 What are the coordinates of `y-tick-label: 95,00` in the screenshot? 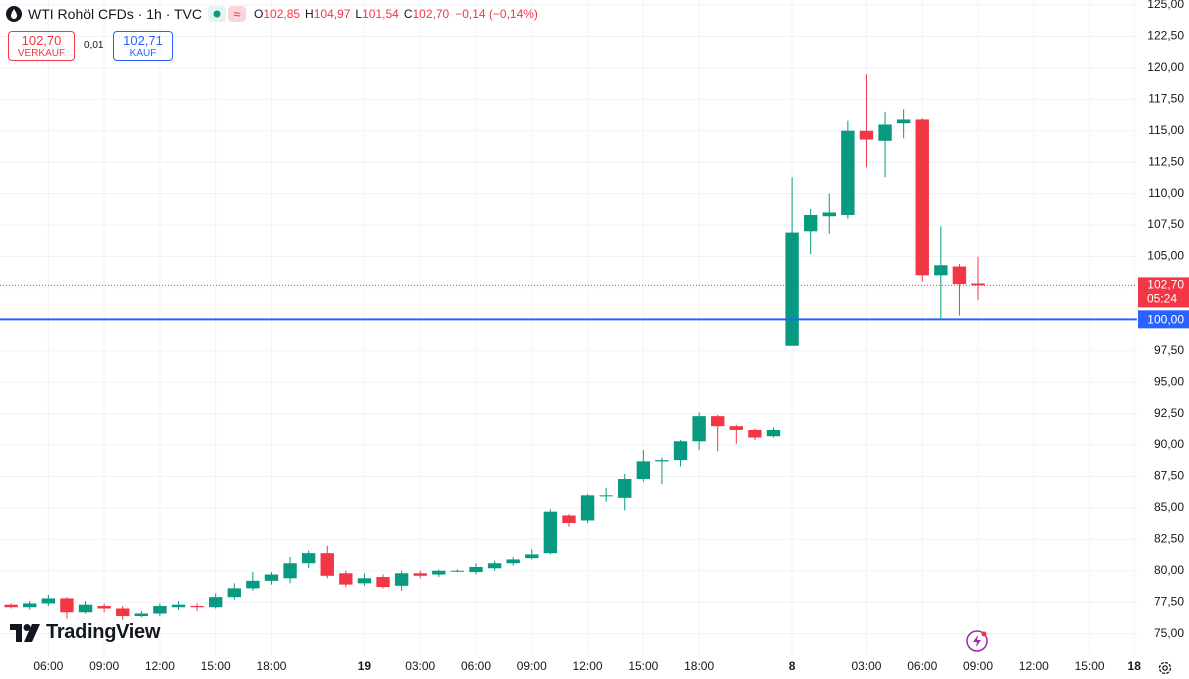 It's located at (1169, 381).